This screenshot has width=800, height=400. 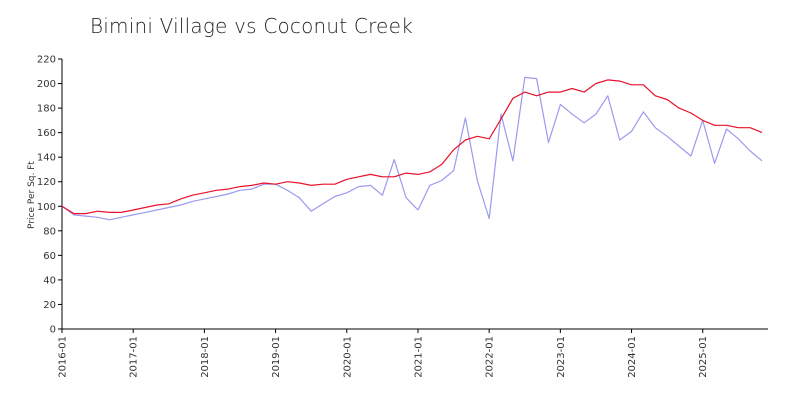 What do you see at coordinates (53, 330) in the screenshot?
I see `y-tick-label: 0` at bounding box center [53, 330].